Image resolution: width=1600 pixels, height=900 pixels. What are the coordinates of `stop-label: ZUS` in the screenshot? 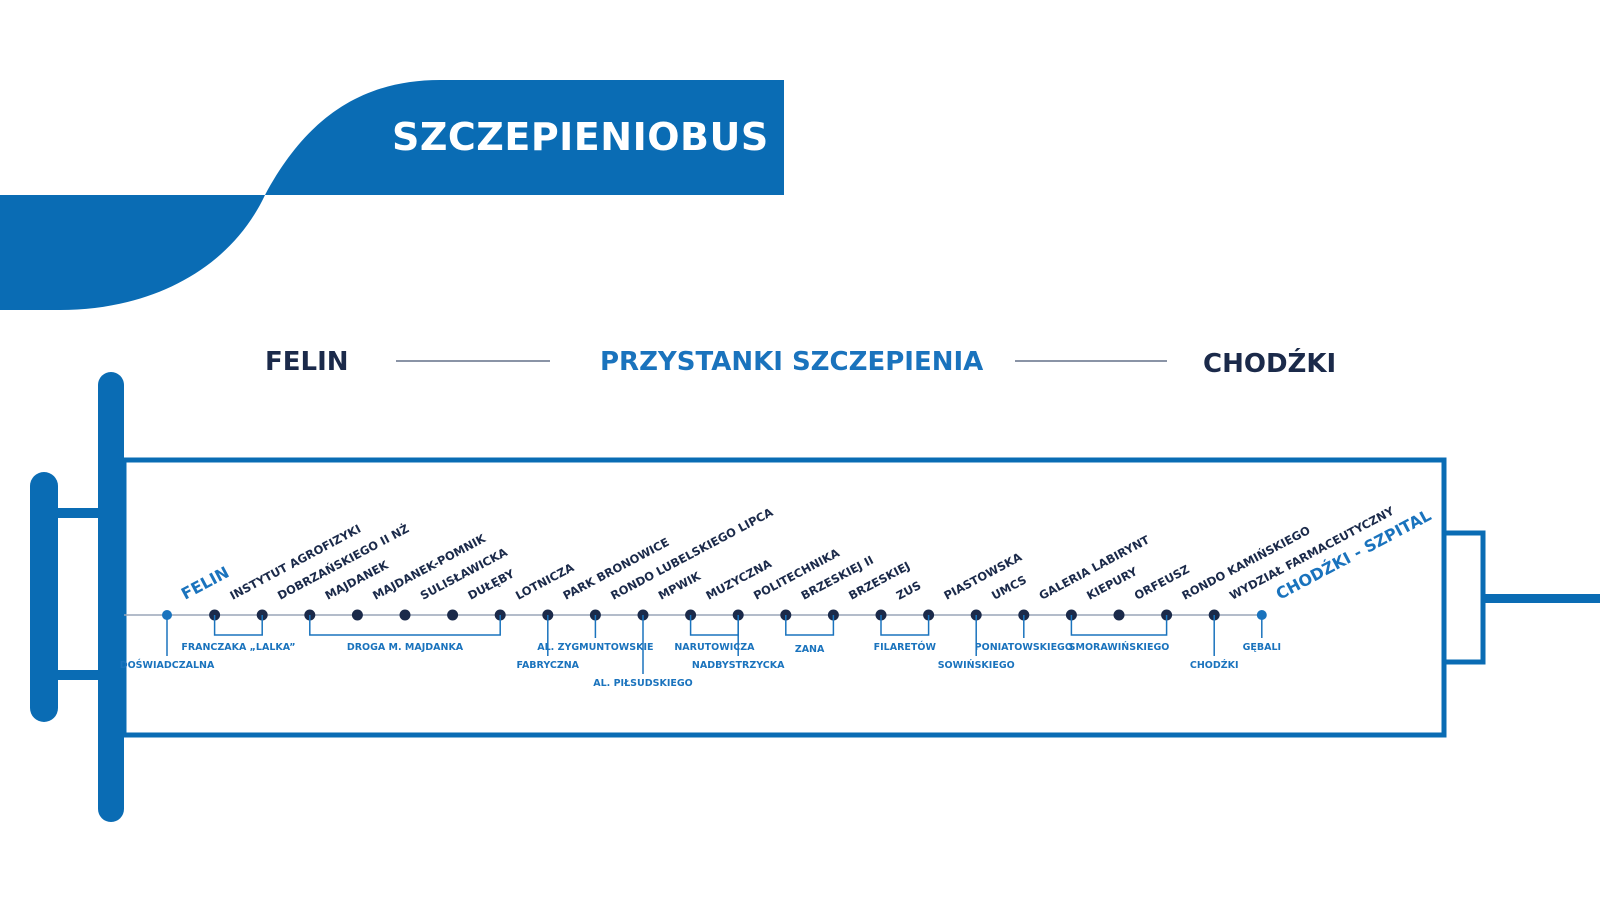 It's located at (909, 590).